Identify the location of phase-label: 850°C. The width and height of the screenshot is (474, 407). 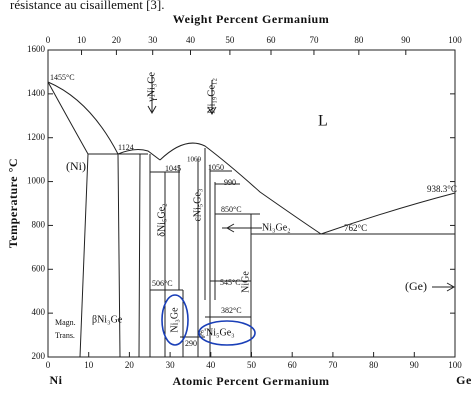
(231, 209).